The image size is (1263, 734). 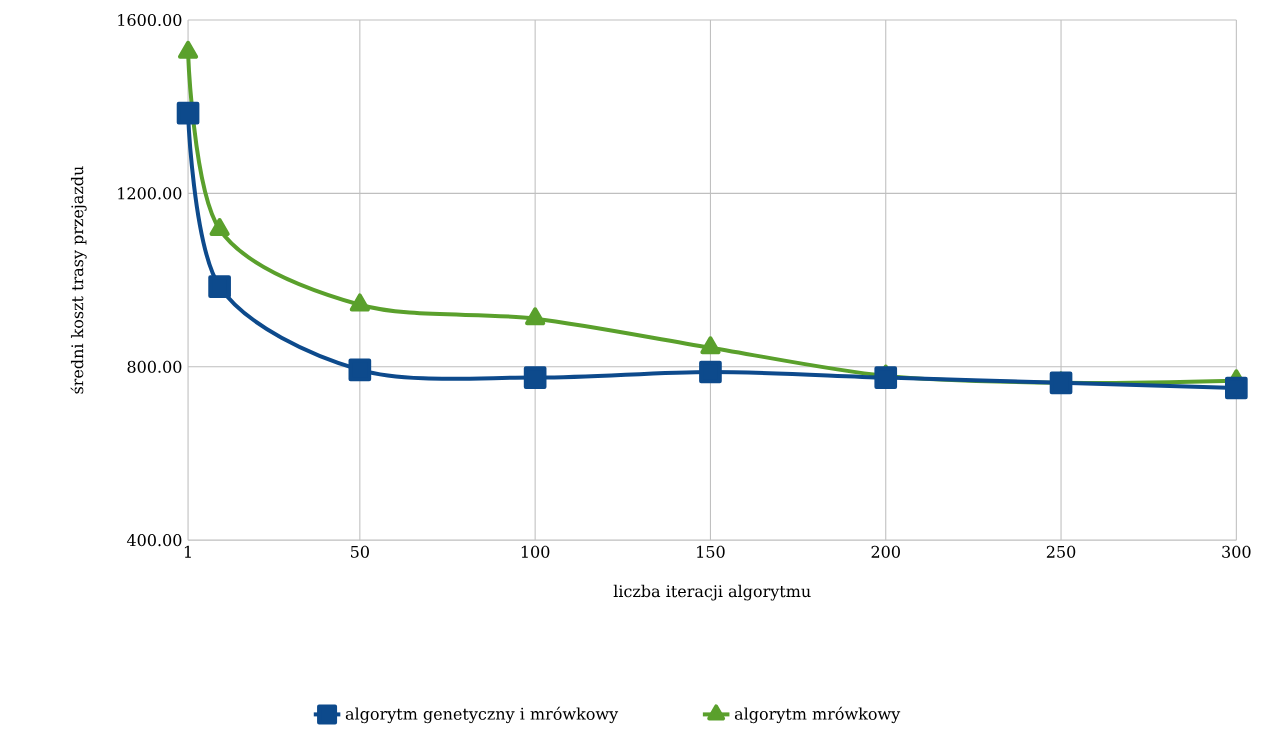 What do you see at coordinates (360, 552) in the screenshot?
I see `x-tick-label: 50` at bounding box center [360, 552].